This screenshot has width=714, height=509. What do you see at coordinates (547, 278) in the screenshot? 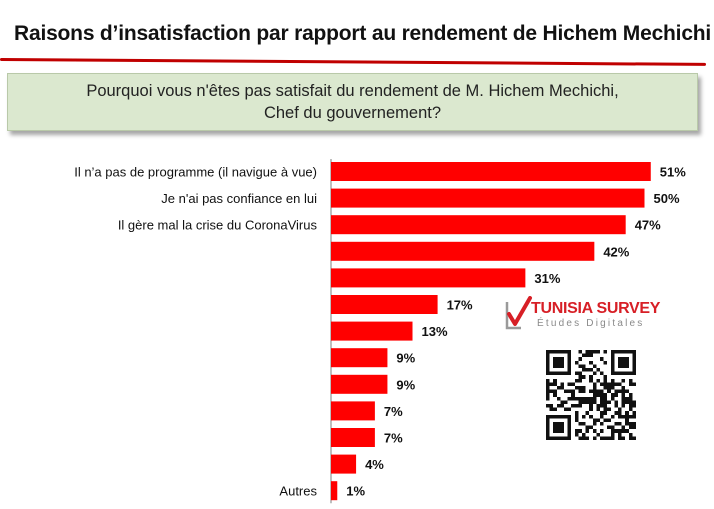
I see `bar-value-label: 31%` at bounding box center [547, 278].